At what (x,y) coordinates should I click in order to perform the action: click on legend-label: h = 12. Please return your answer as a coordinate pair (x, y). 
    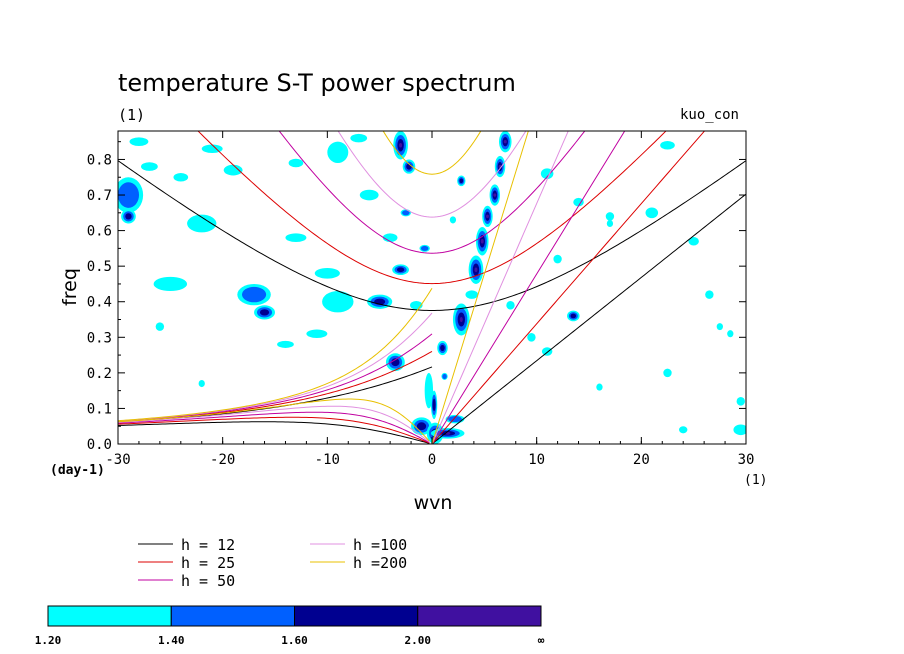
    Looking at the image, I should click on (208, 545).